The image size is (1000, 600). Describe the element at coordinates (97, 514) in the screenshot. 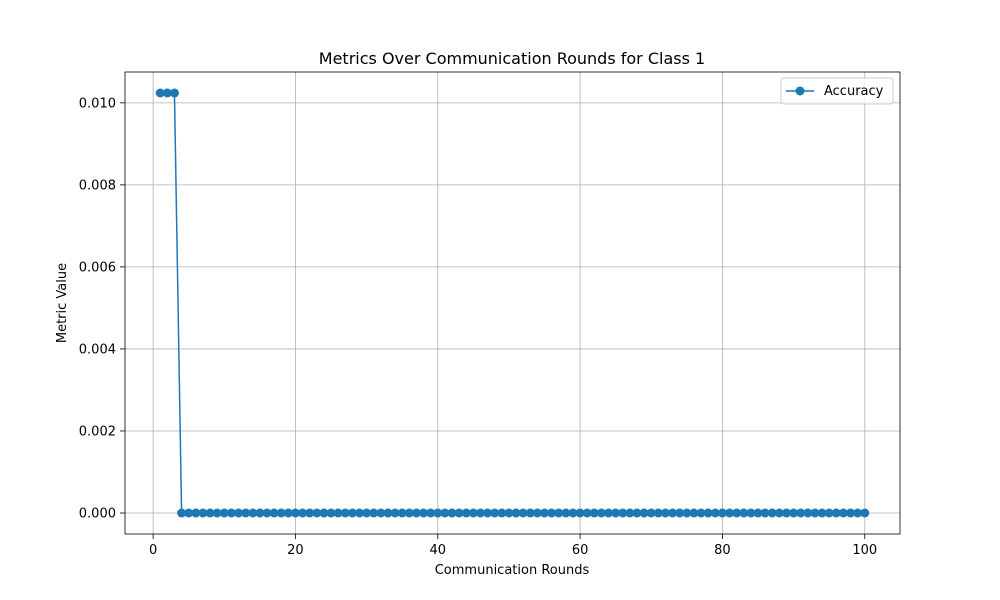

I see `y-tick-label: 0.000` at that location.